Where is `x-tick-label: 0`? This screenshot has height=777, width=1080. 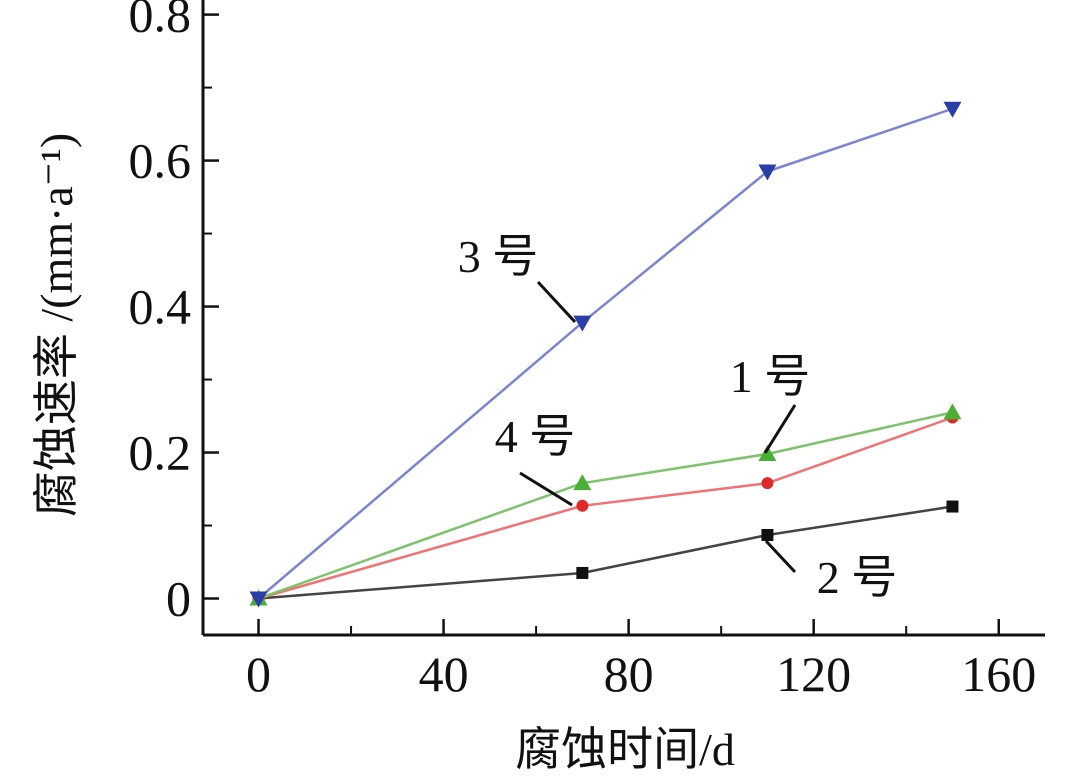
x-tick-label: 0 is located at coordinates (258, 674).